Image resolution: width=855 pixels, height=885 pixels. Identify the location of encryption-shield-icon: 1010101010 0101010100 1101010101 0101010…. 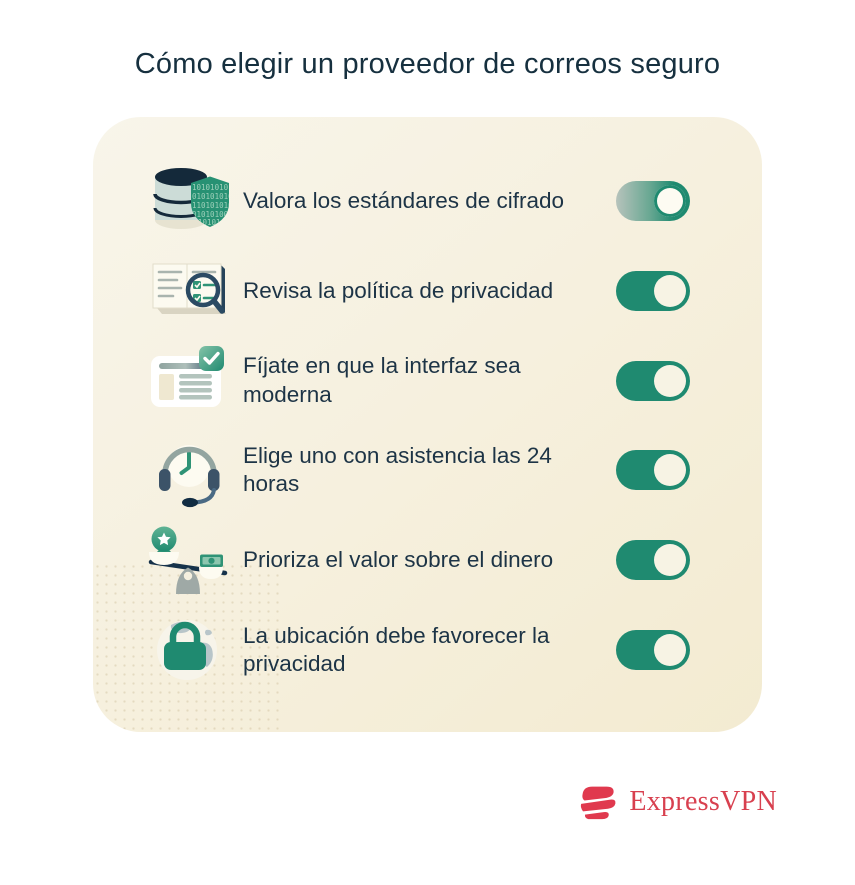
(189, 201).